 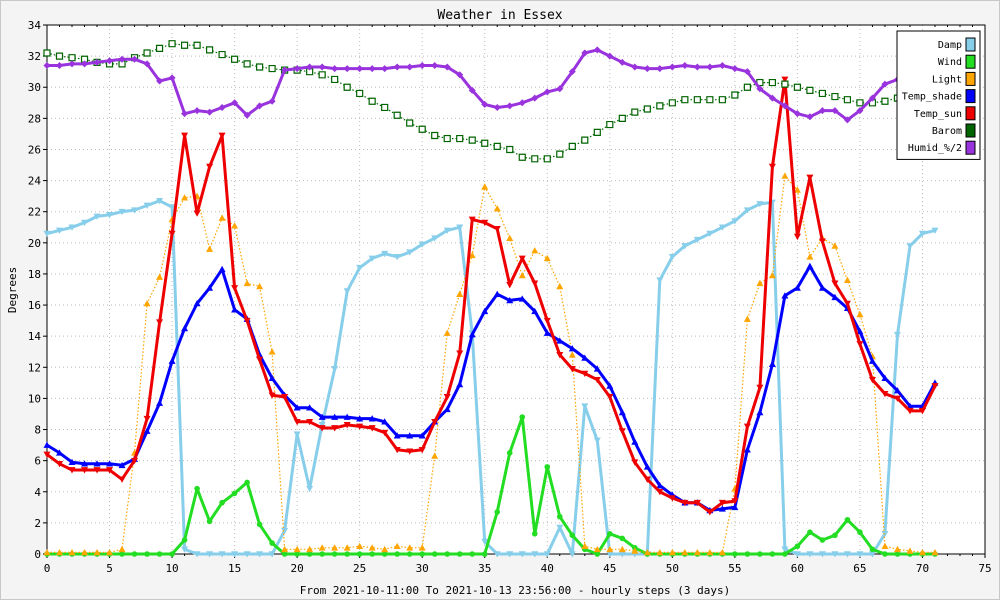 I want to click on y-tick-label: 22, so click(x=34, y=212).